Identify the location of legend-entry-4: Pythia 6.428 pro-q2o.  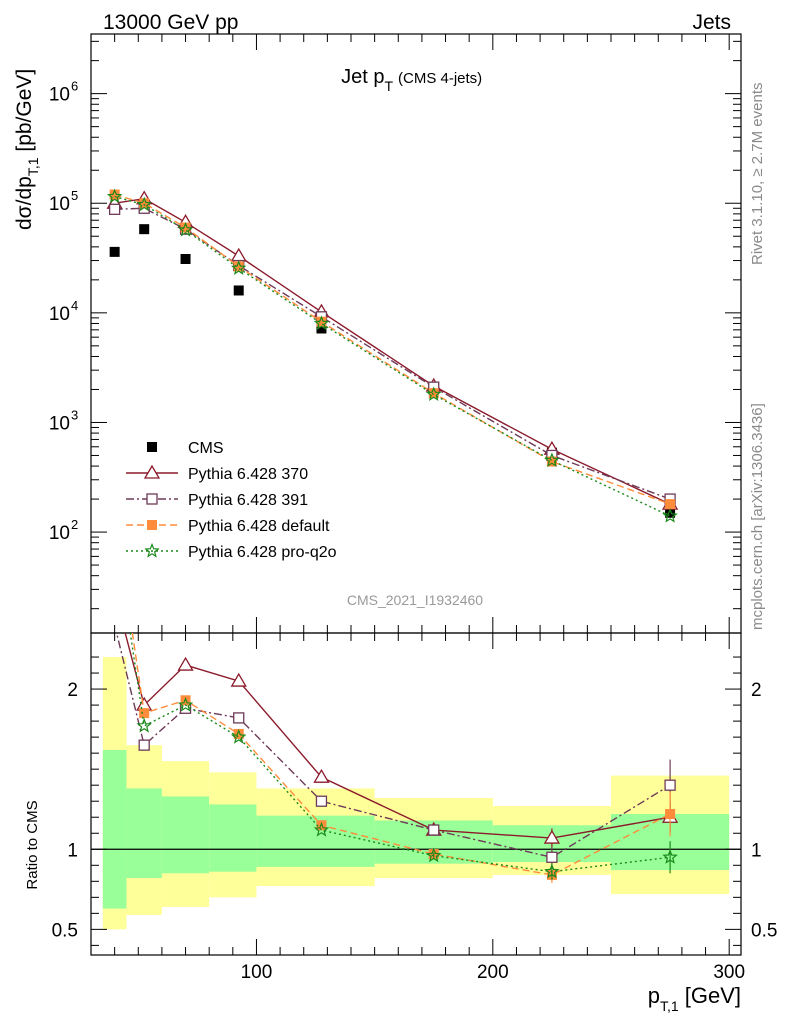
(231, 551).